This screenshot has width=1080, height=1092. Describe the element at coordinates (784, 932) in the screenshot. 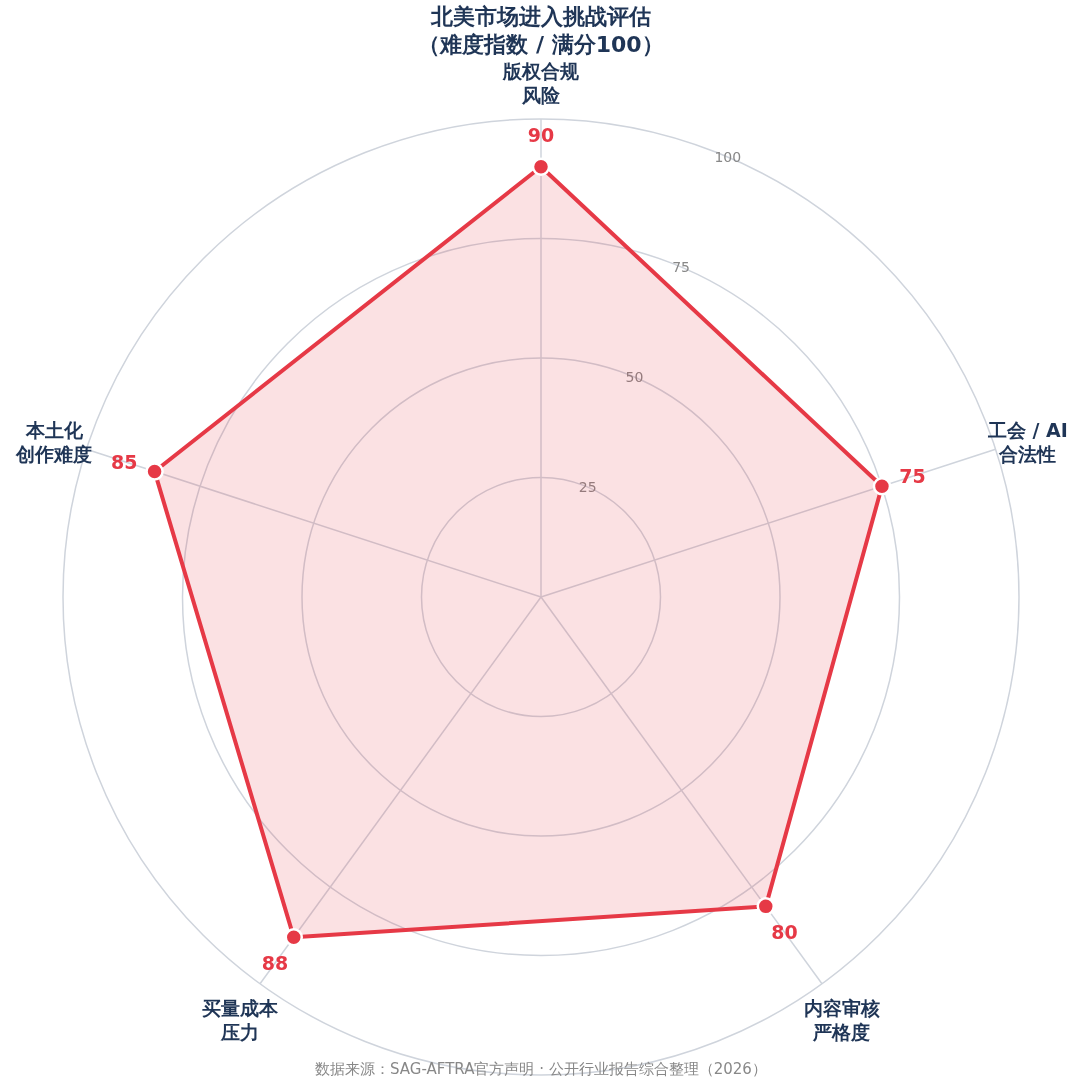

I see `data-label: 80` at that location.